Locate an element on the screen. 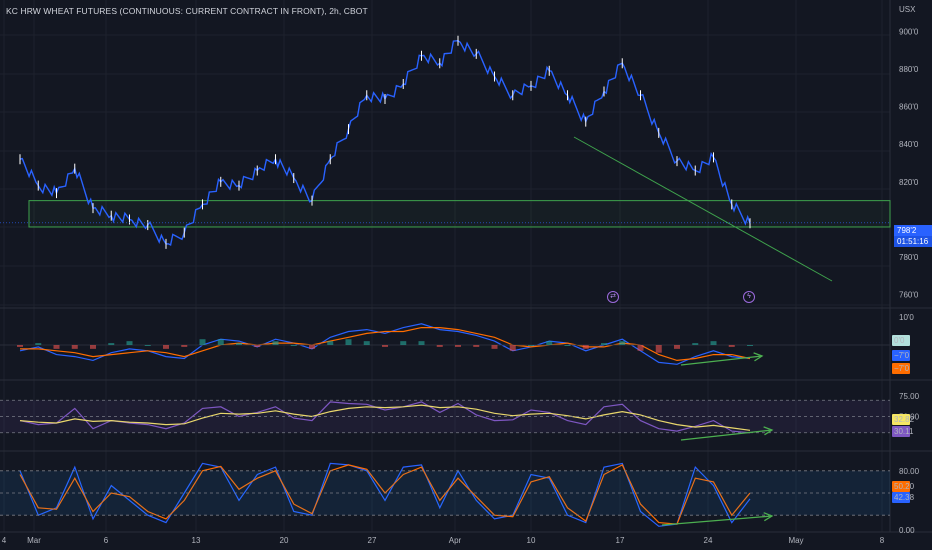  time-axis-label: 8 is located at coordinates (882, 540).